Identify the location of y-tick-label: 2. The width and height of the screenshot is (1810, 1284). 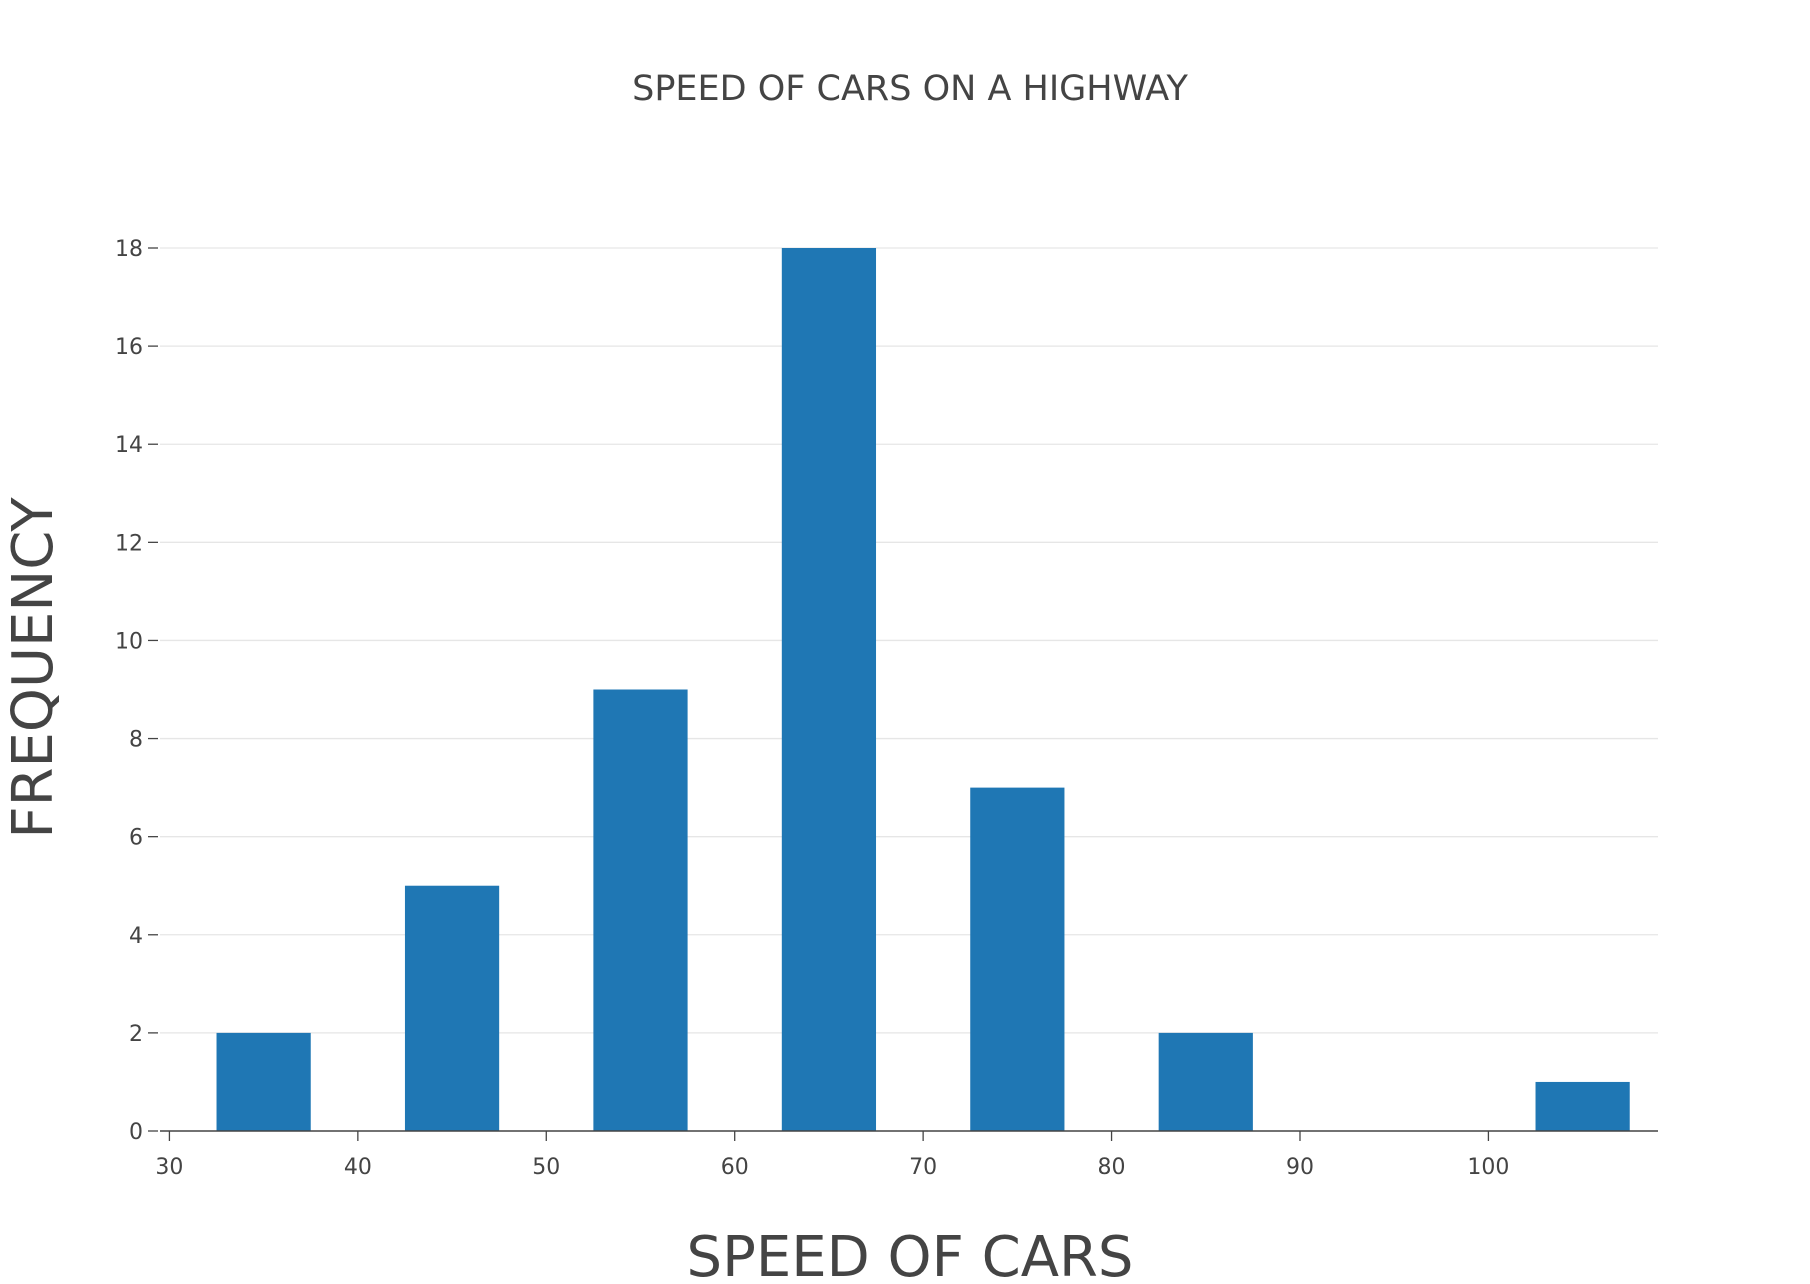
(136, 1034).